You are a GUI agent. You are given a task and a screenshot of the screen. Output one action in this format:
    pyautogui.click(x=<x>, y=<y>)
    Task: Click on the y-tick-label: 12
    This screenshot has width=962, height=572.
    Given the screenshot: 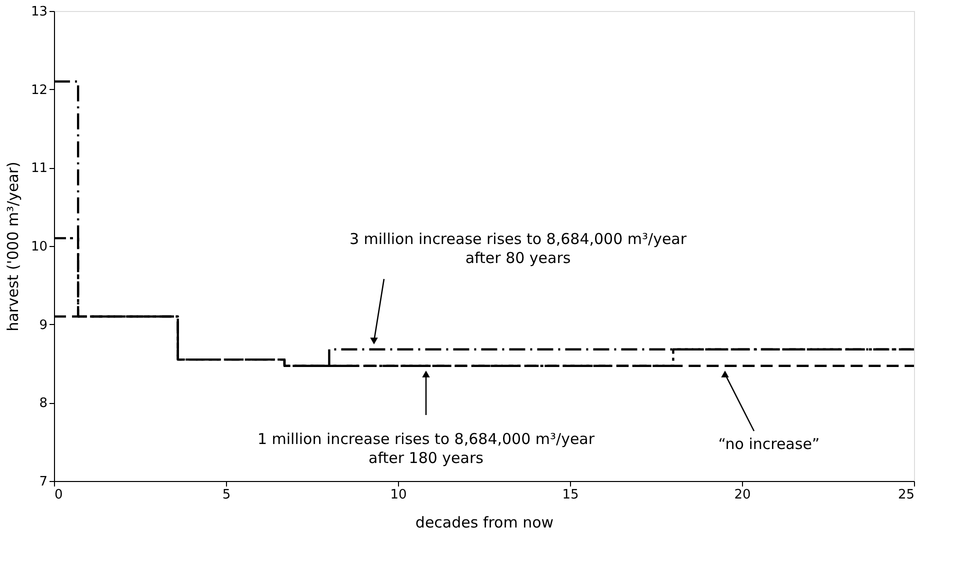 What is the action you would take?
    pyautogui.click(x=39, y=90)
    